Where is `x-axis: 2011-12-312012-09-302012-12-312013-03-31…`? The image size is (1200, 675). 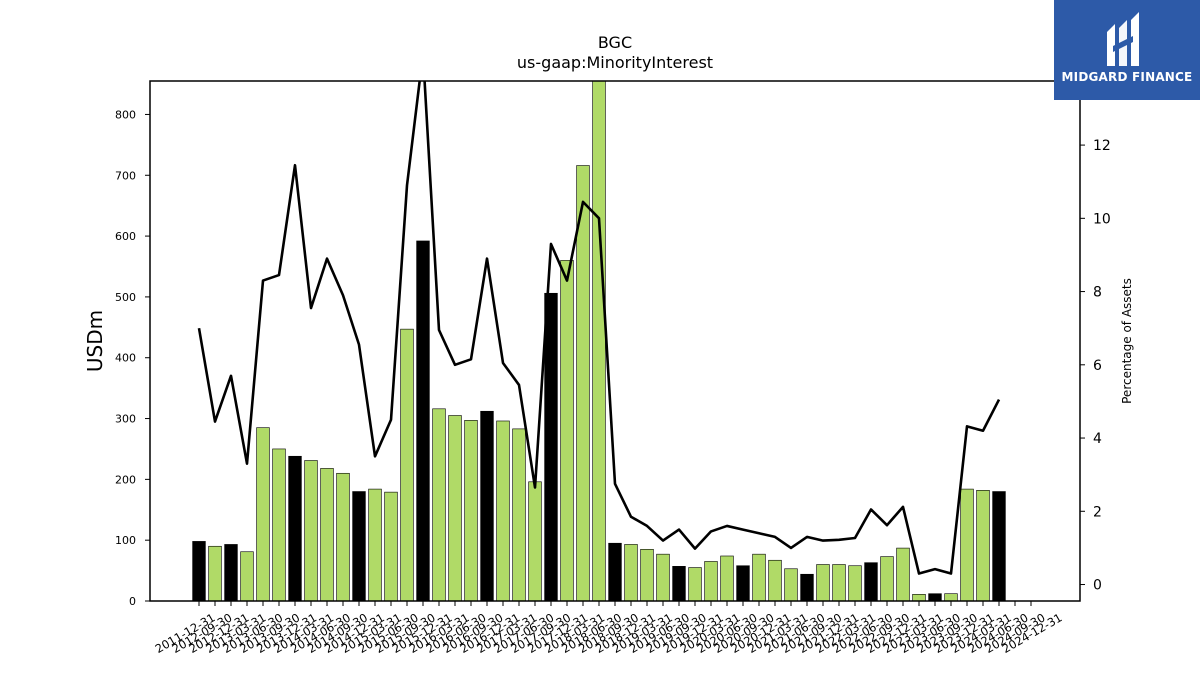
x-axis: 2011-12-312012-09-302012-12-312013-03-31… is located at coordinates (609, 628).